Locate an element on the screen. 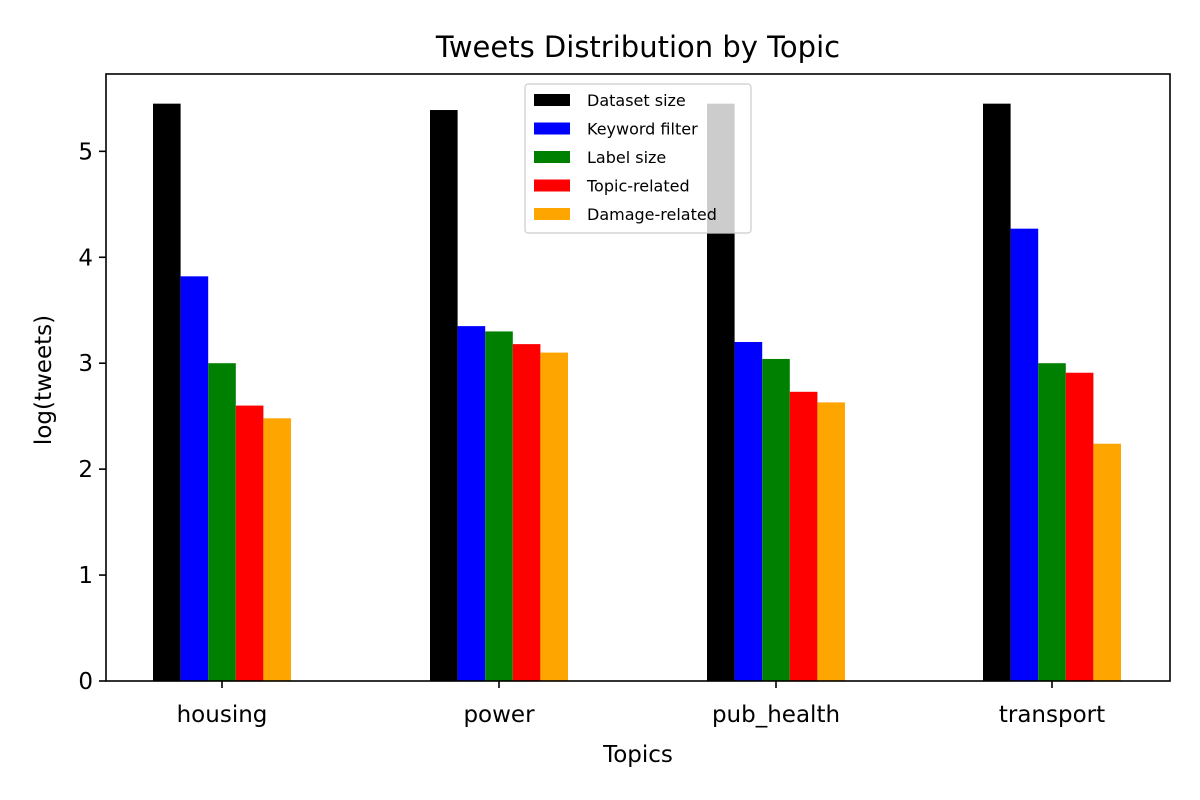  bar-pub-health-topic-related is located at coordinates (803, 536).